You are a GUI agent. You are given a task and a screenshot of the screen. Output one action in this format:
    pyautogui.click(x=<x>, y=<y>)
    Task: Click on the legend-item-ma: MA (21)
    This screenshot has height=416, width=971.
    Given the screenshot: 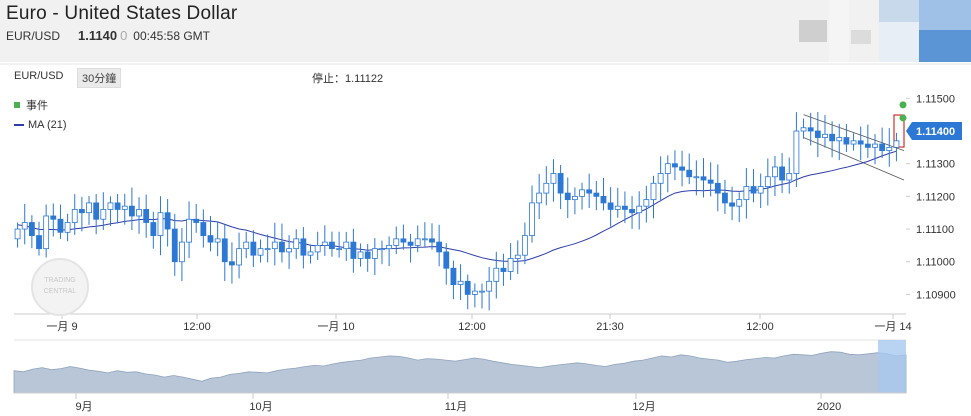 What is the action you would take?
    pyautogui.click(x=40, y=125)
    